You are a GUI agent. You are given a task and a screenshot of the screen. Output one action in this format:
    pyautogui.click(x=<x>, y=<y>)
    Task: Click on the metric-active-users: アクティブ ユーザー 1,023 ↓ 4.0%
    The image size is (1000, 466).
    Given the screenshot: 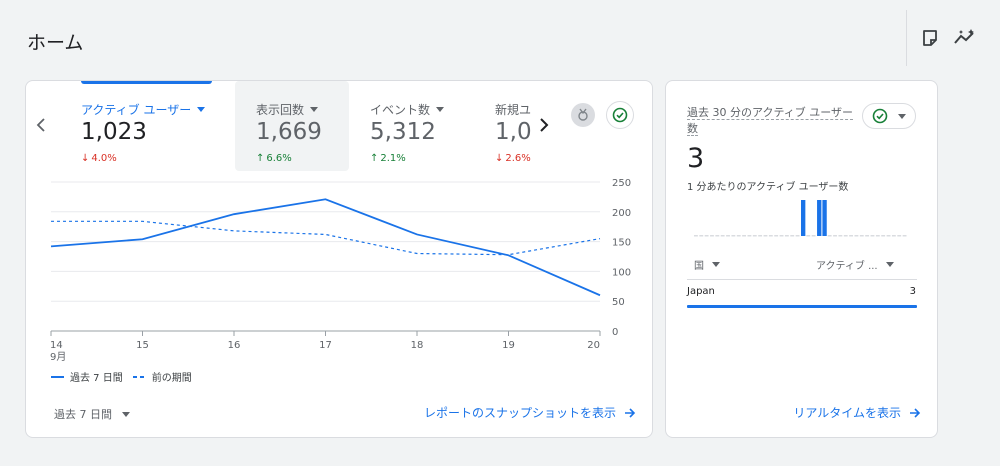 What is the action you would take?
    pyautogui.click(x=151, y=126)
    